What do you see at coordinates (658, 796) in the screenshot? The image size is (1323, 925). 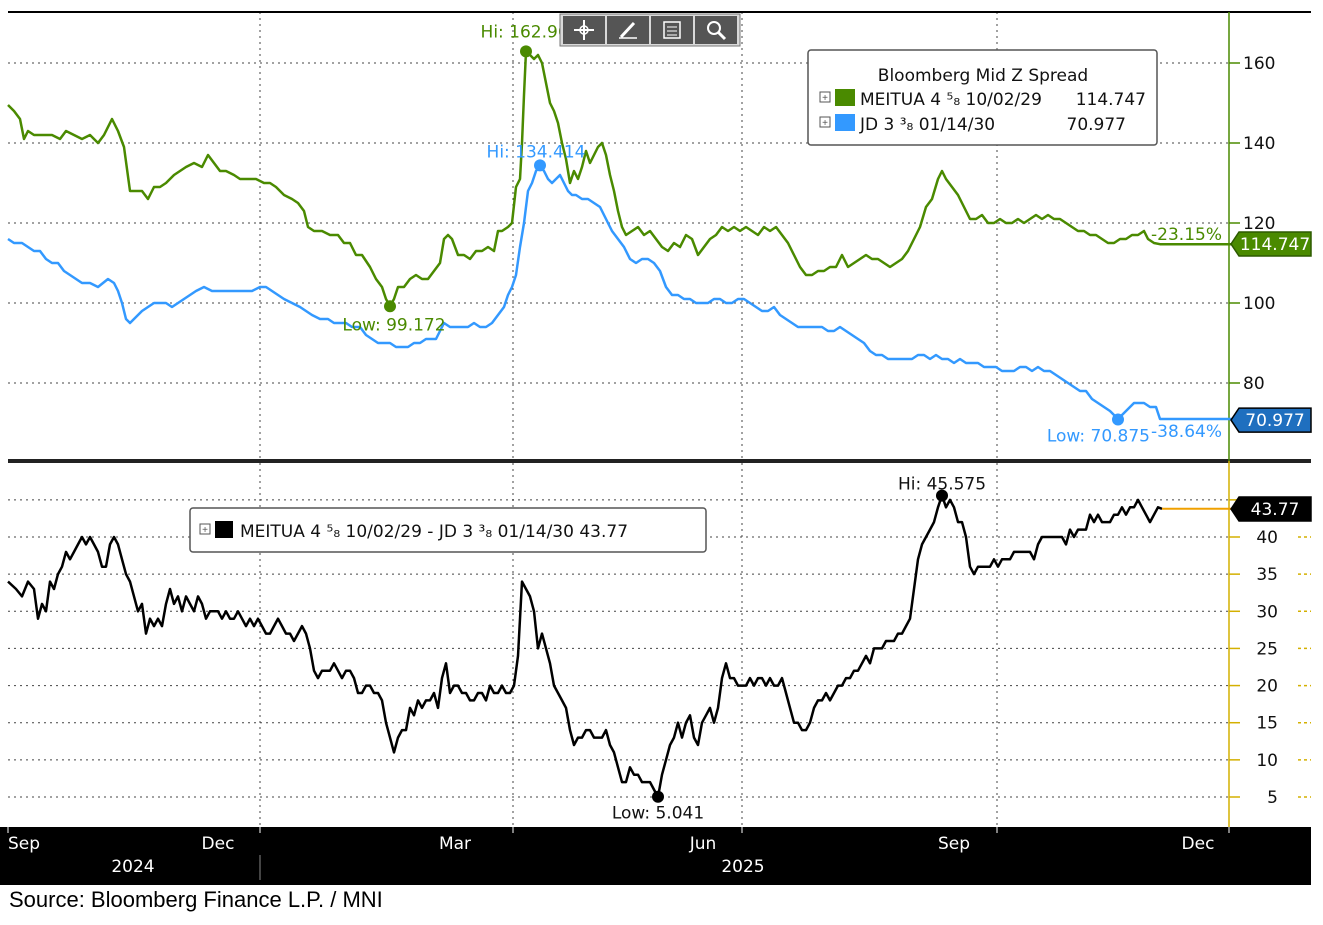 I see `spread-low-marker` at bounding box center [658, 796].